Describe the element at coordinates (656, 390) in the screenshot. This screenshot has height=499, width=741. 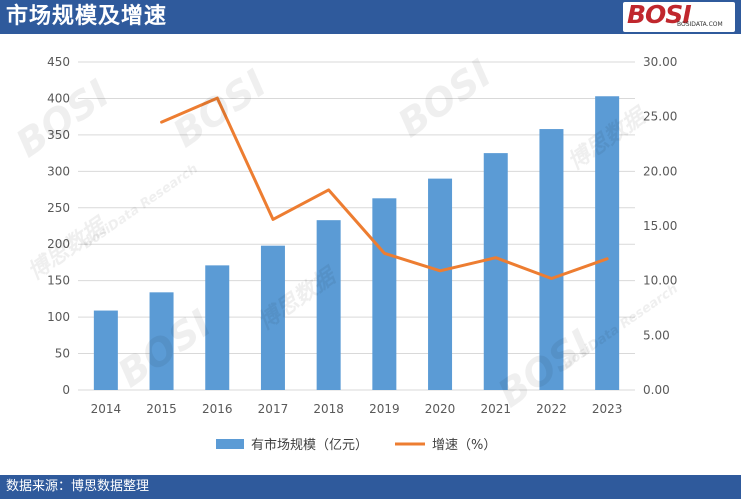
I see `y2-tick-label: 0.00` at that location.